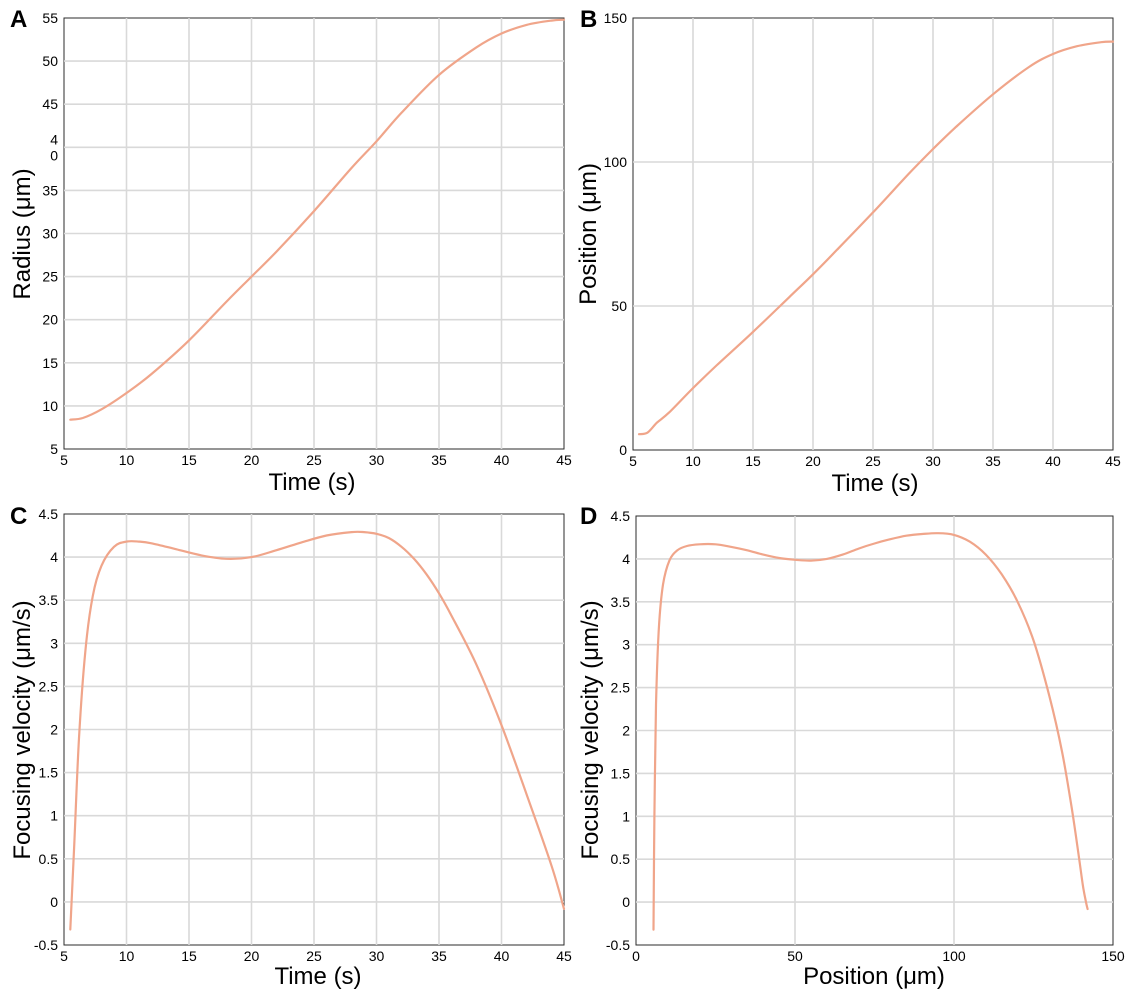 The width and height of the screenshot is (1134, 997). What do you see at coordinates (50, 320) in the screenshot?
I see `y-tick-label-a: 20` at bounding box center [50, 320].